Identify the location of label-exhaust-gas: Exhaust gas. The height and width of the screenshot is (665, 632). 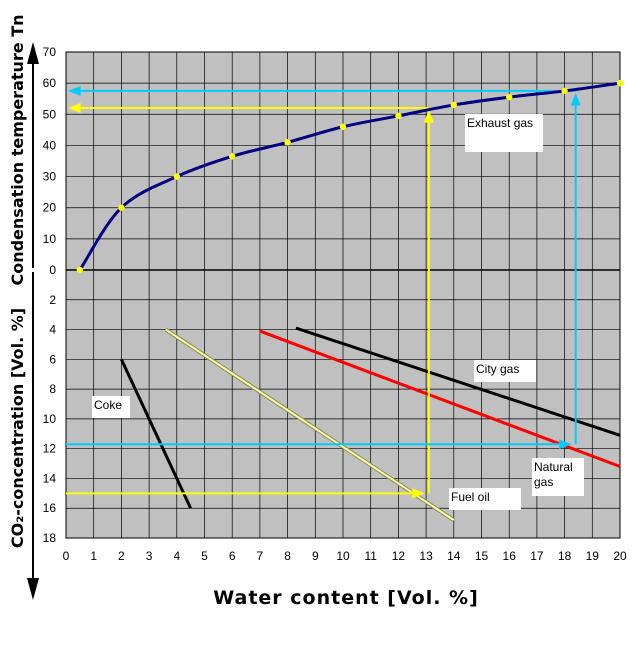
(500, 123).